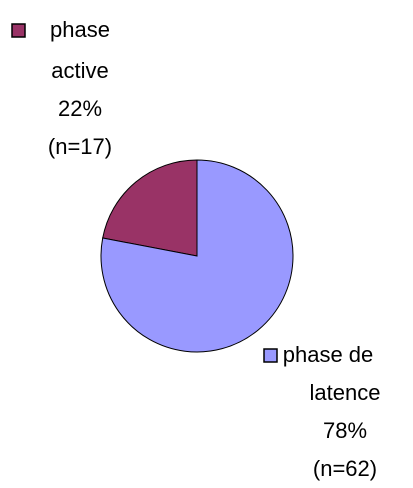 This screenshot has width=413, height=488. What do you see at coordinates (328, 354) in the screenshot?
I see `slice-label: phase de` at bounding box center [328, 354].